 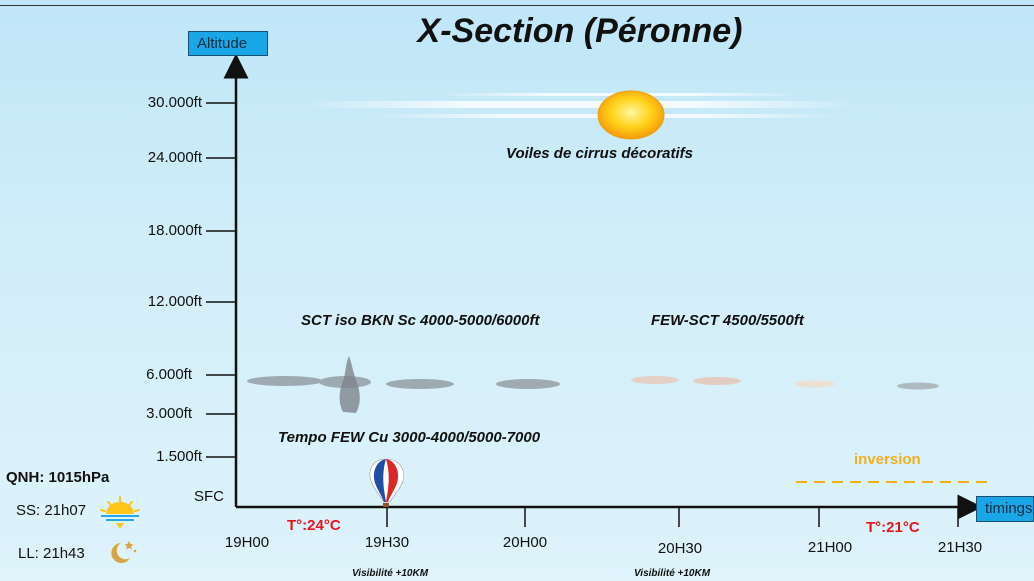 I want to click on inversion-label: inversion, so click(x=887, y=459).